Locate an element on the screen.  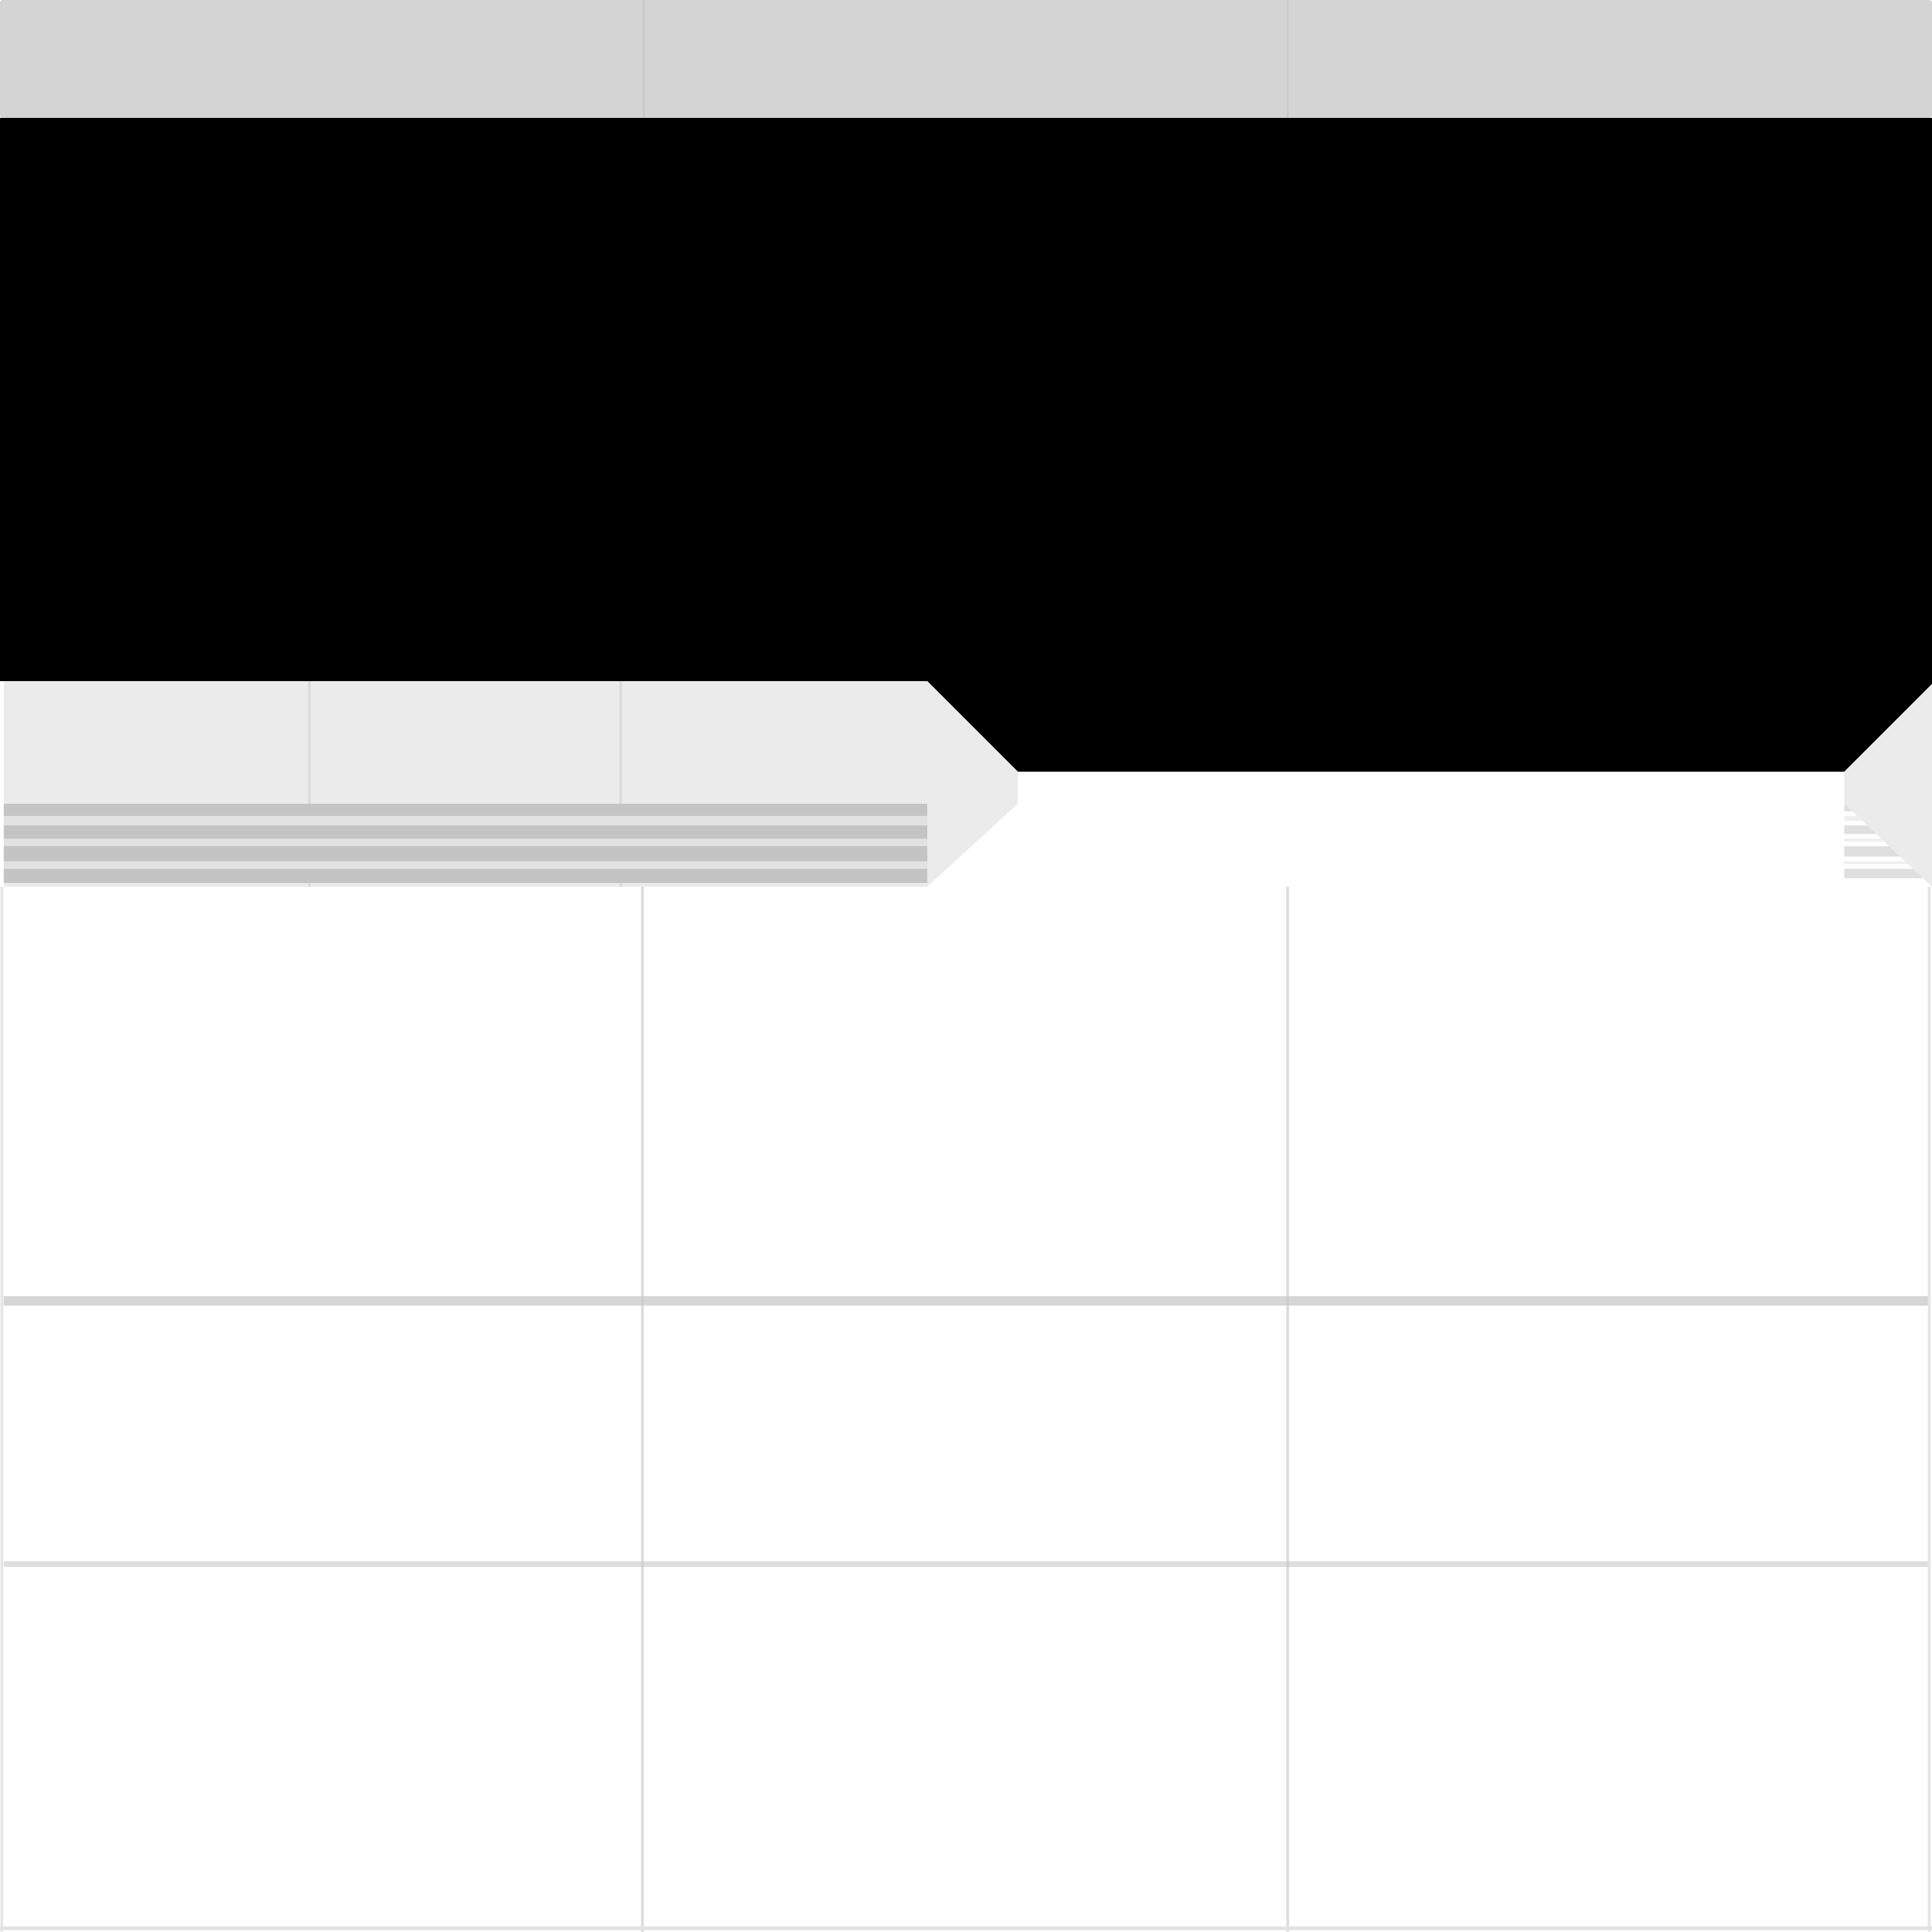
active-tab is located at coordinates (1385, 829).